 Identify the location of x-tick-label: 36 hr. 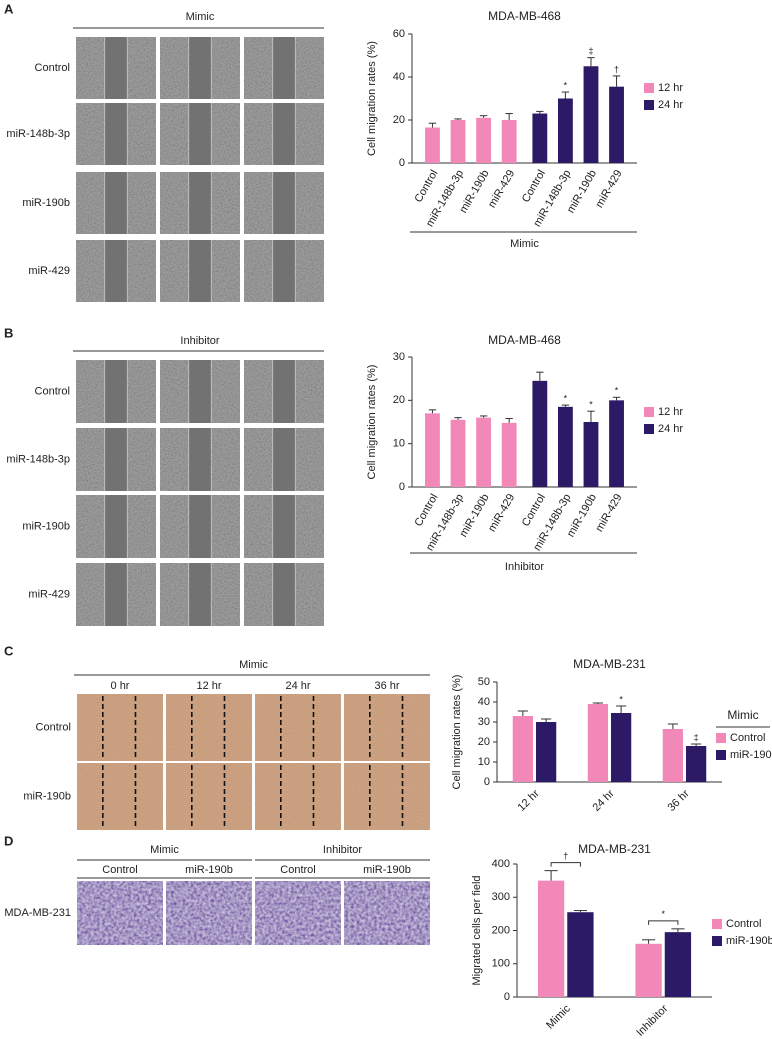
(678, 800).